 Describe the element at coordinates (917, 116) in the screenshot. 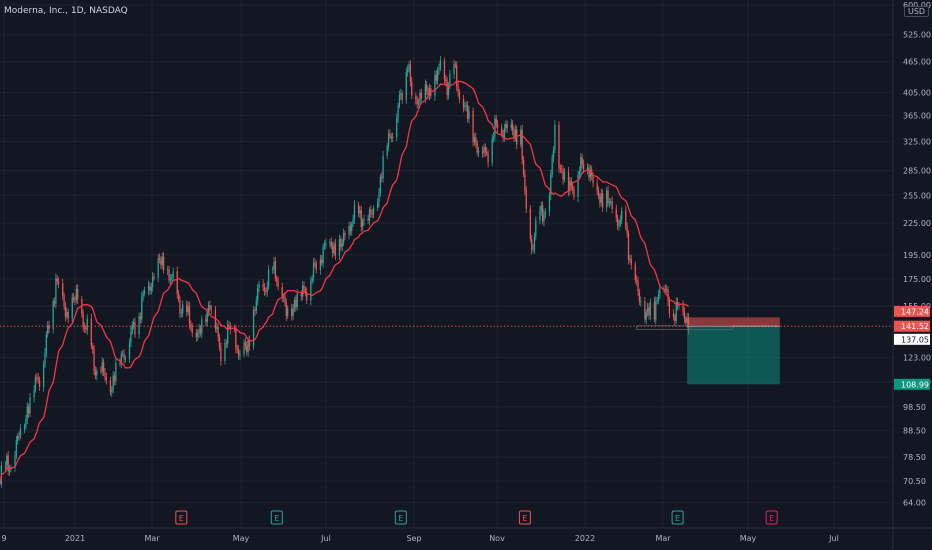

I see `y-tick-label: 365.00` at that location.